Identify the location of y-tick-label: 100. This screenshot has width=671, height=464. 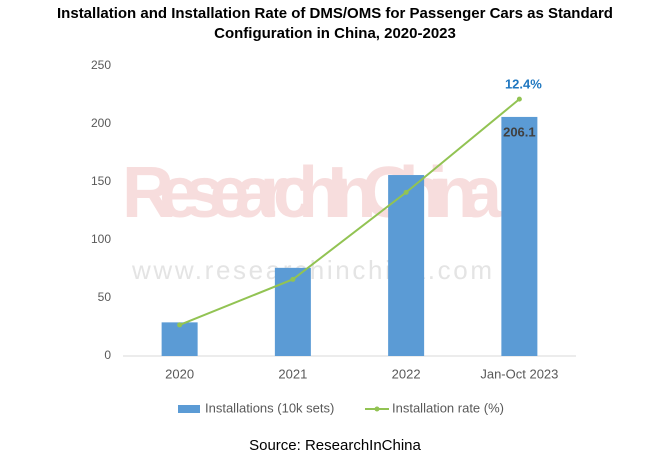
(101, 239).